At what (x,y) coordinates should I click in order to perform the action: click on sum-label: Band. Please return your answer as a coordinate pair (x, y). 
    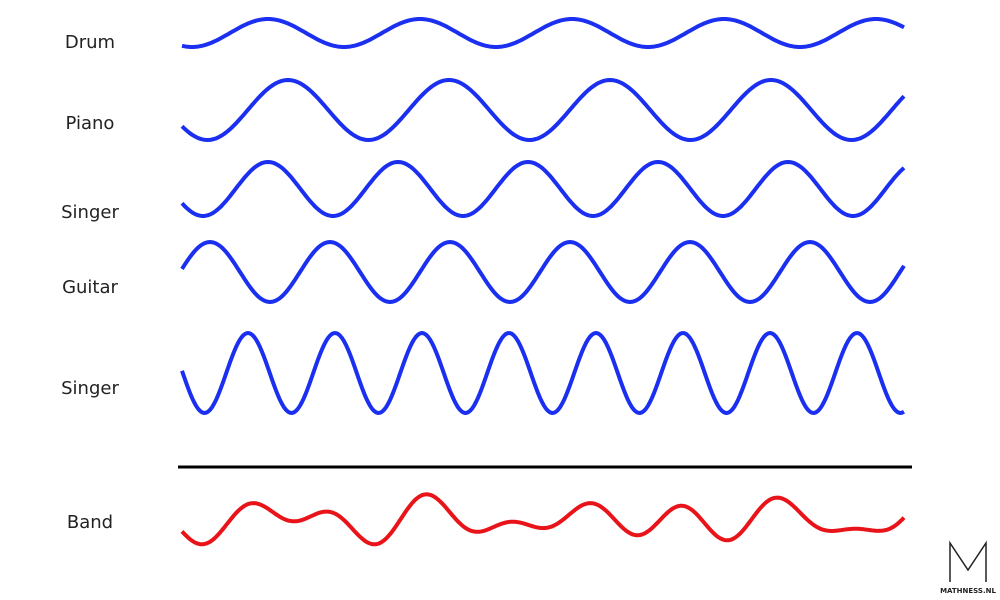
    Looking at the image, I should click on (90, 522).